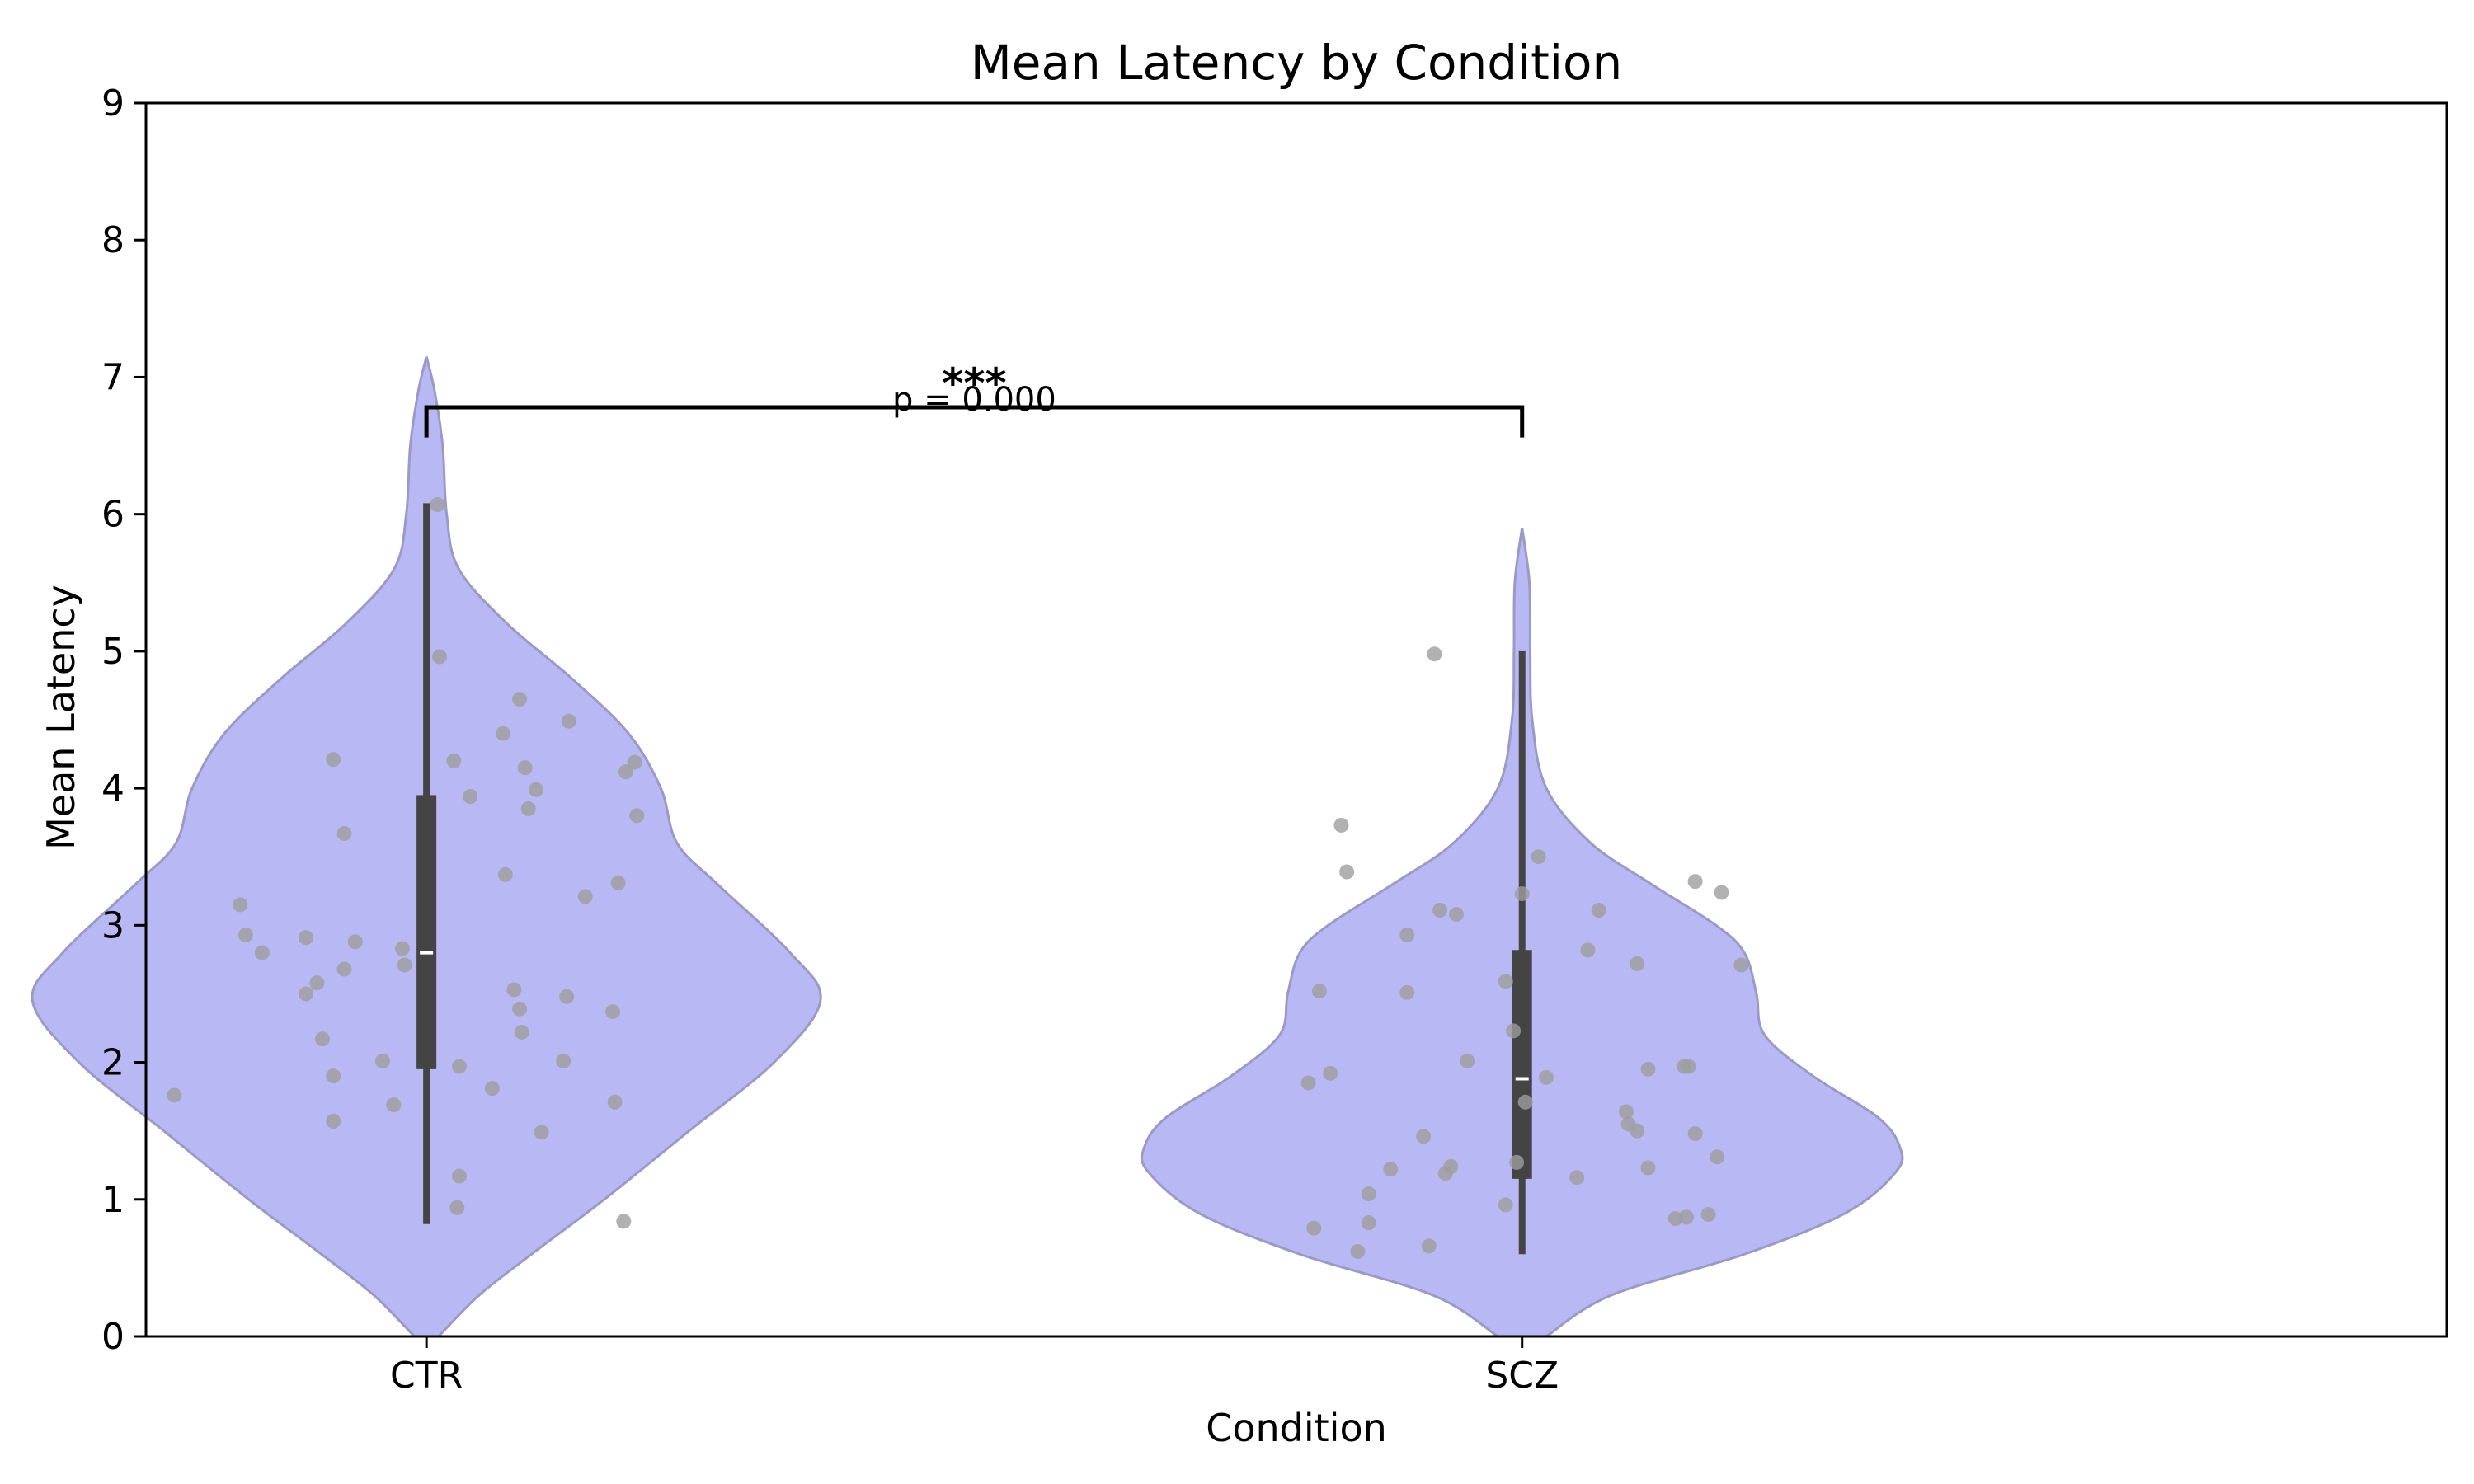  Describe the element at coordinates (113, 515) in the screenshot. I see `y-tick-label: 6` at that location.